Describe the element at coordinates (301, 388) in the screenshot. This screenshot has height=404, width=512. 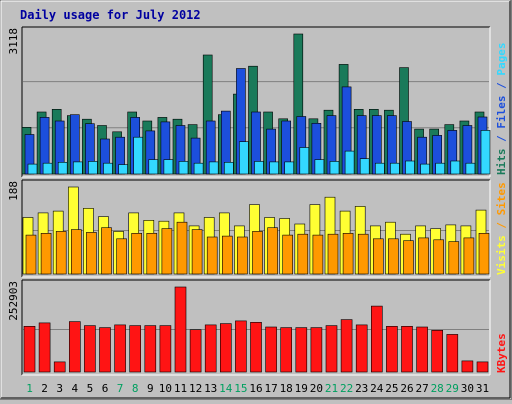
I see `x-tick-label: 19` at that location.